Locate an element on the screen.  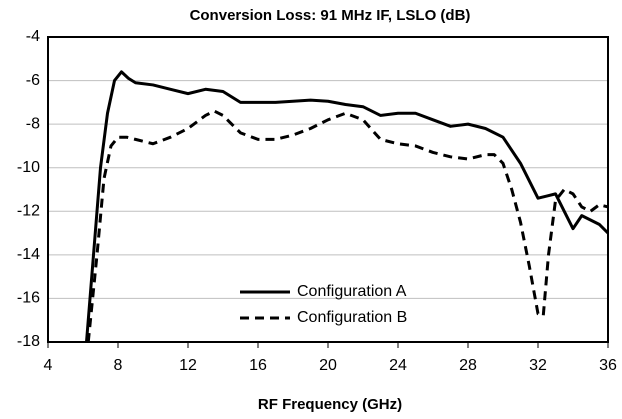
x-tick-label: 8 is located at coordinates (118, 365).